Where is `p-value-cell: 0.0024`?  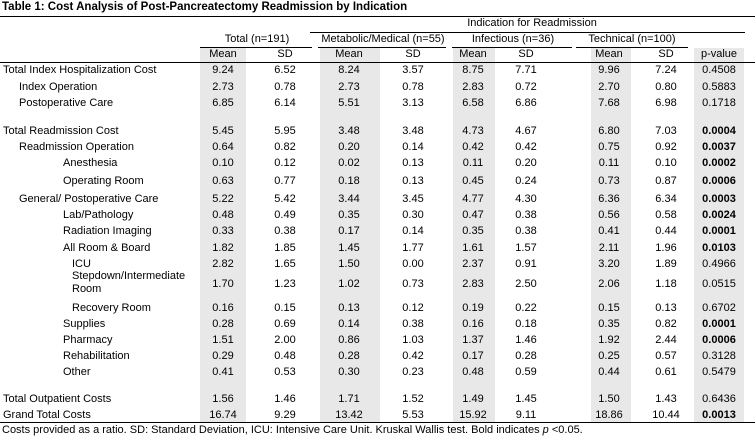
p-value-cell: 0.0024 is located at coordinates (719, 215).